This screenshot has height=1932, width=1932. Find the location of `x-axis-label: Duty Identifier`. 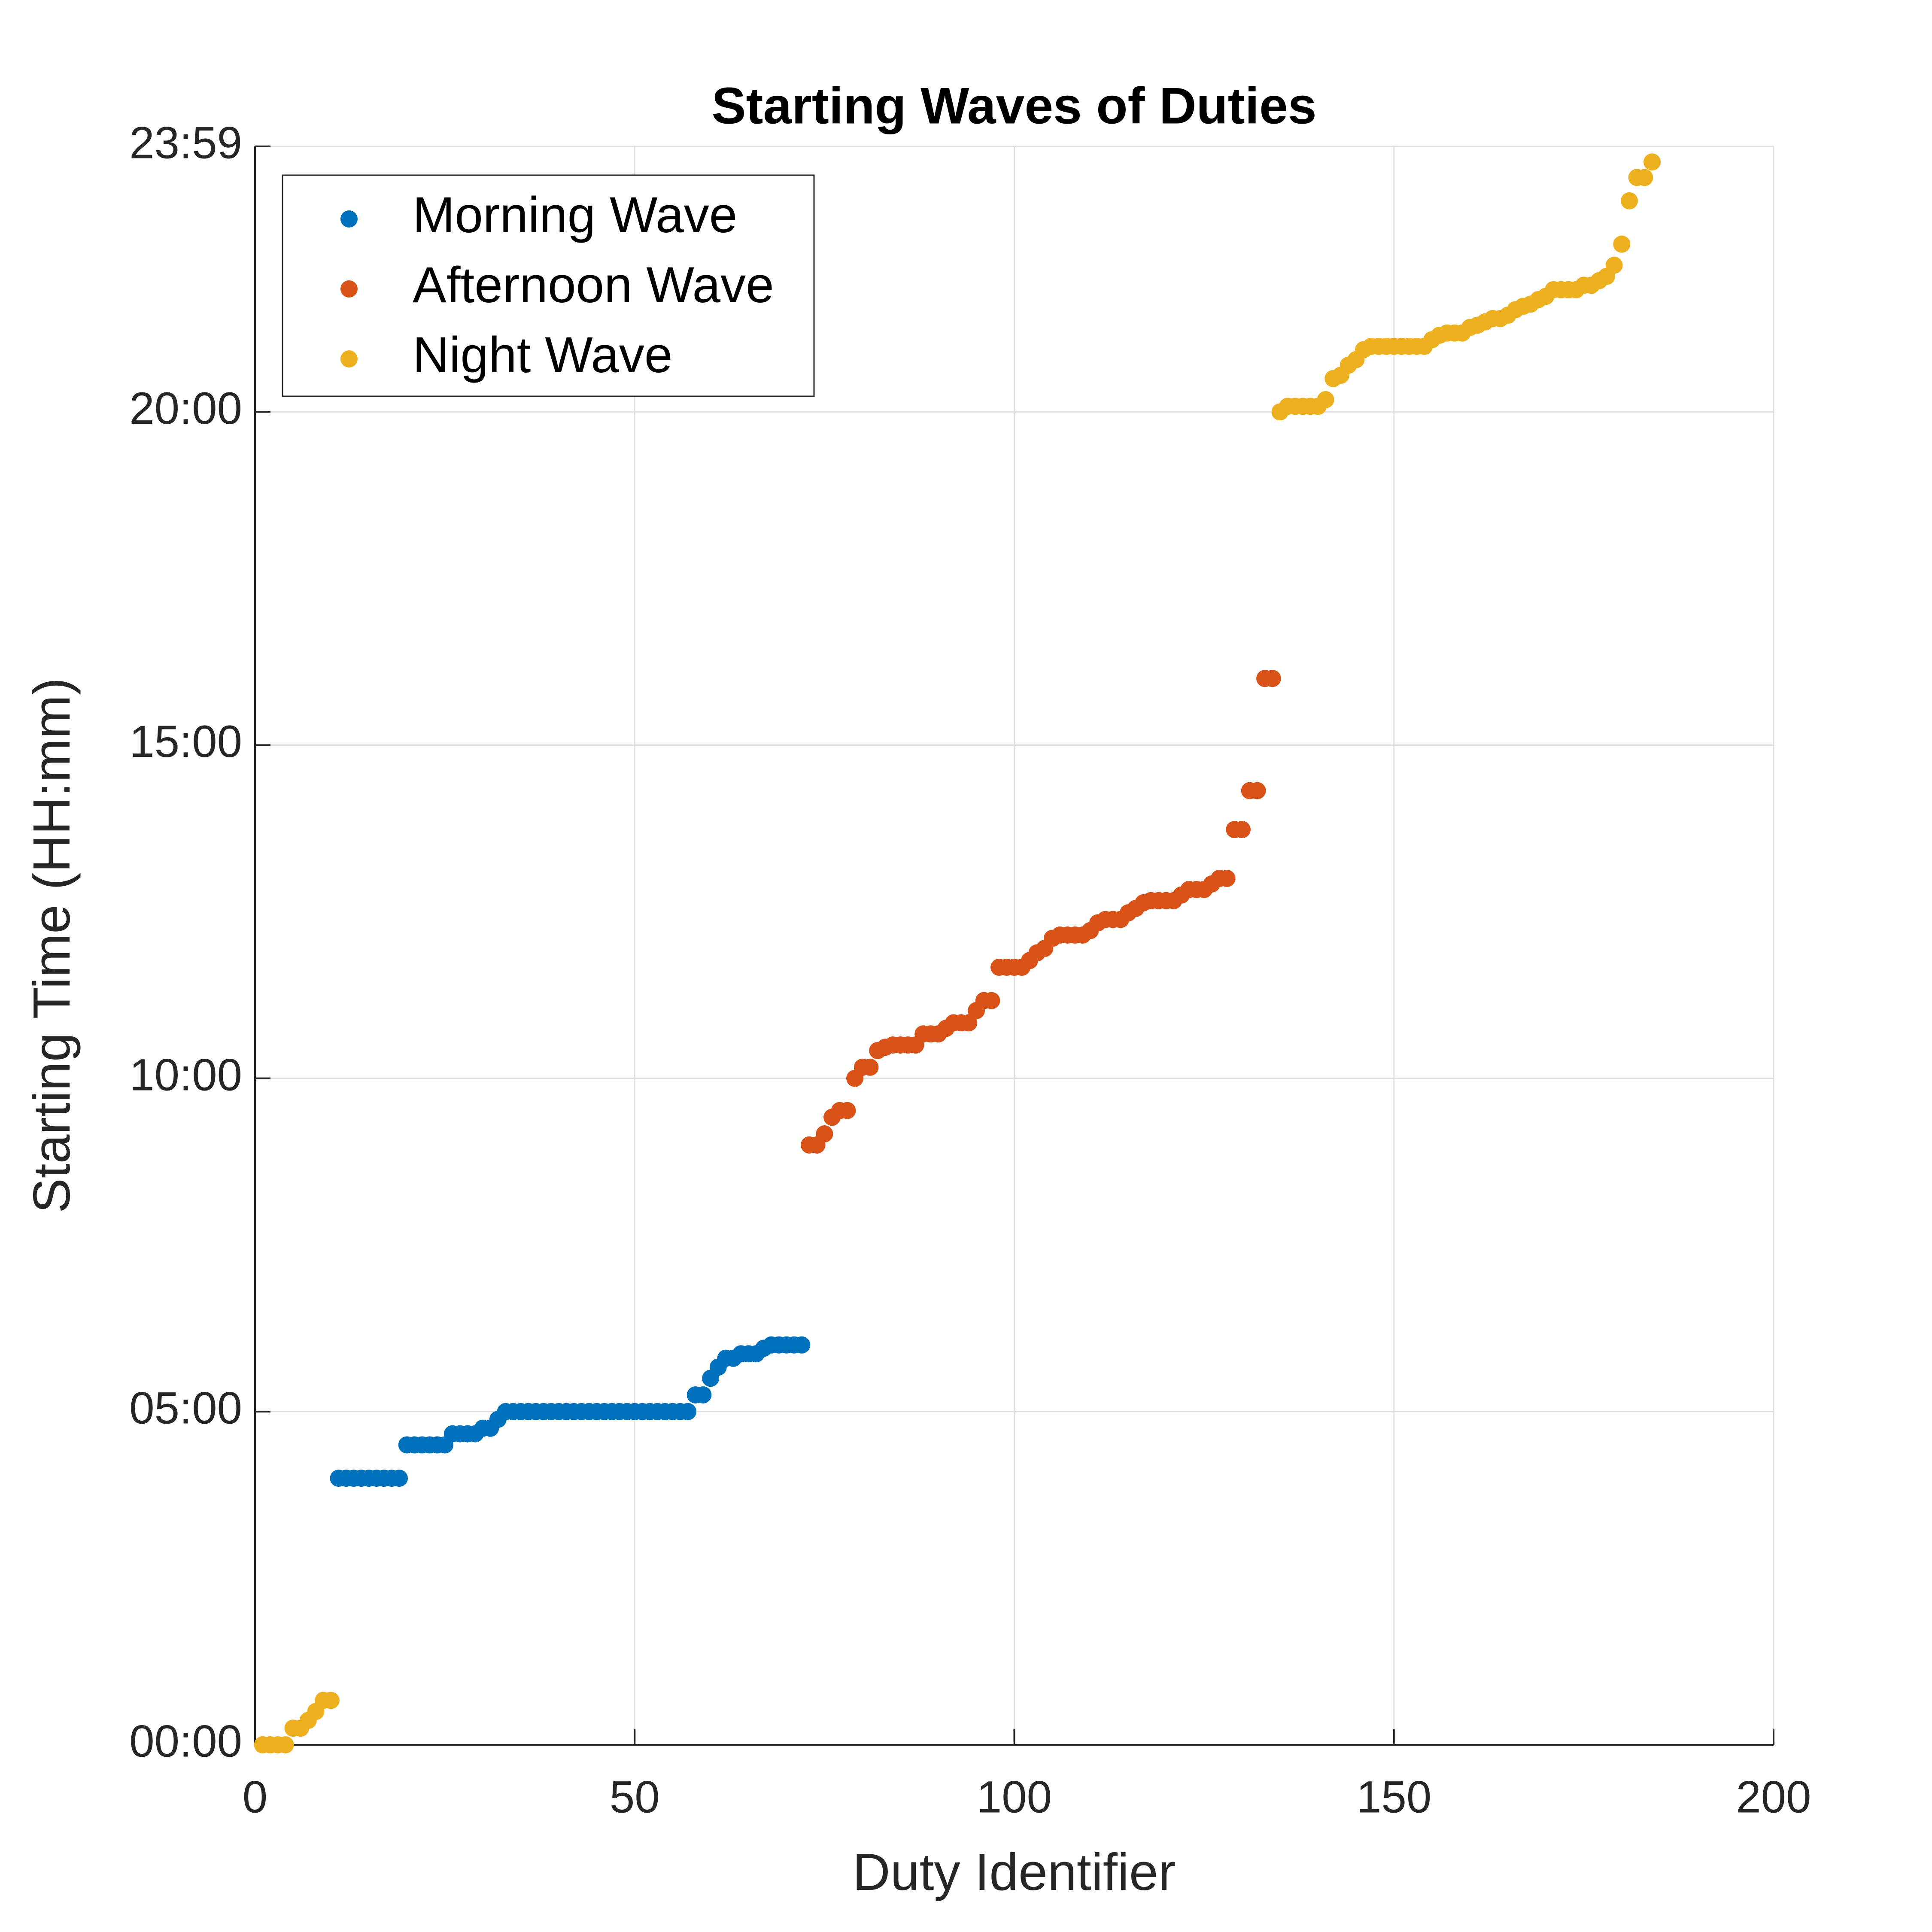

x-axis-label: Duty Identifier is located at coordinates (1014, 1872).